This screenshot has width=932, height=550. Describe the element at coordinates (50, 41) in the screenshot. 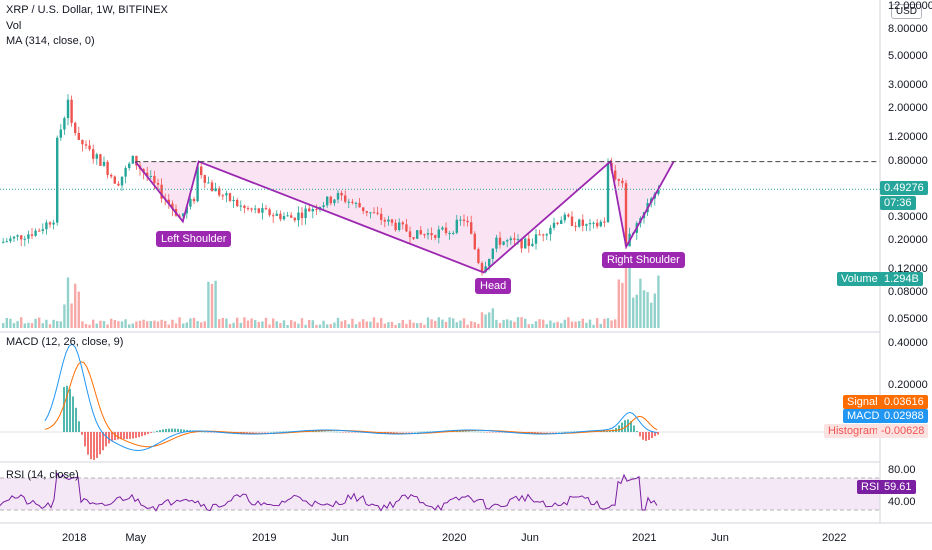

I see `ma-legend: MA (314, close, 0)` at that location.